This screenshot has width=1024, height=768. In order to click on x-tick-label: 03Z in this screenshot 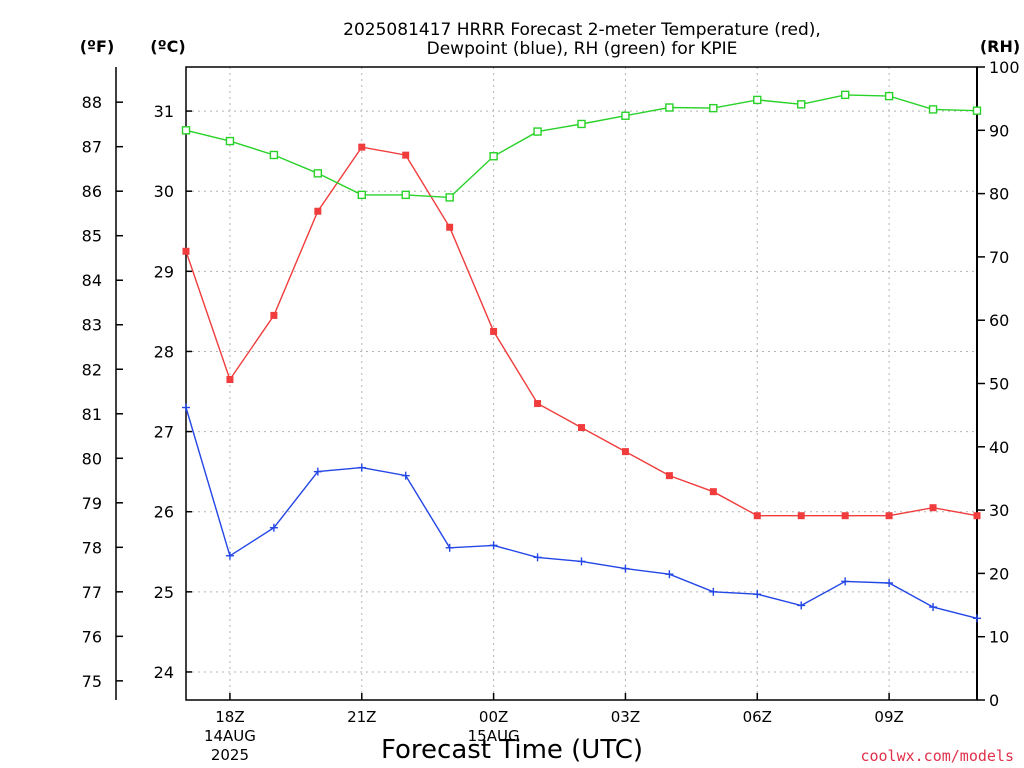, I will do `click(625, 717)`.